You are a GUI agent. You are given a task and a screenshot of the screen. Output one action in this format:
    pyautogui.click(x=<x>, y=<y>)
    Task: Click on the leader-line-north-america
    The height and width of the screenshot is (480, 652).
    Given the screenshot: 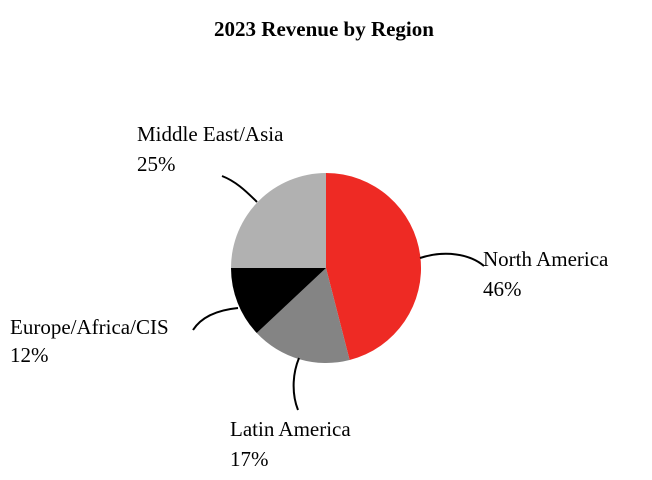 What is the action you would take?
    pyautogui.click(x=452, y=259)
    